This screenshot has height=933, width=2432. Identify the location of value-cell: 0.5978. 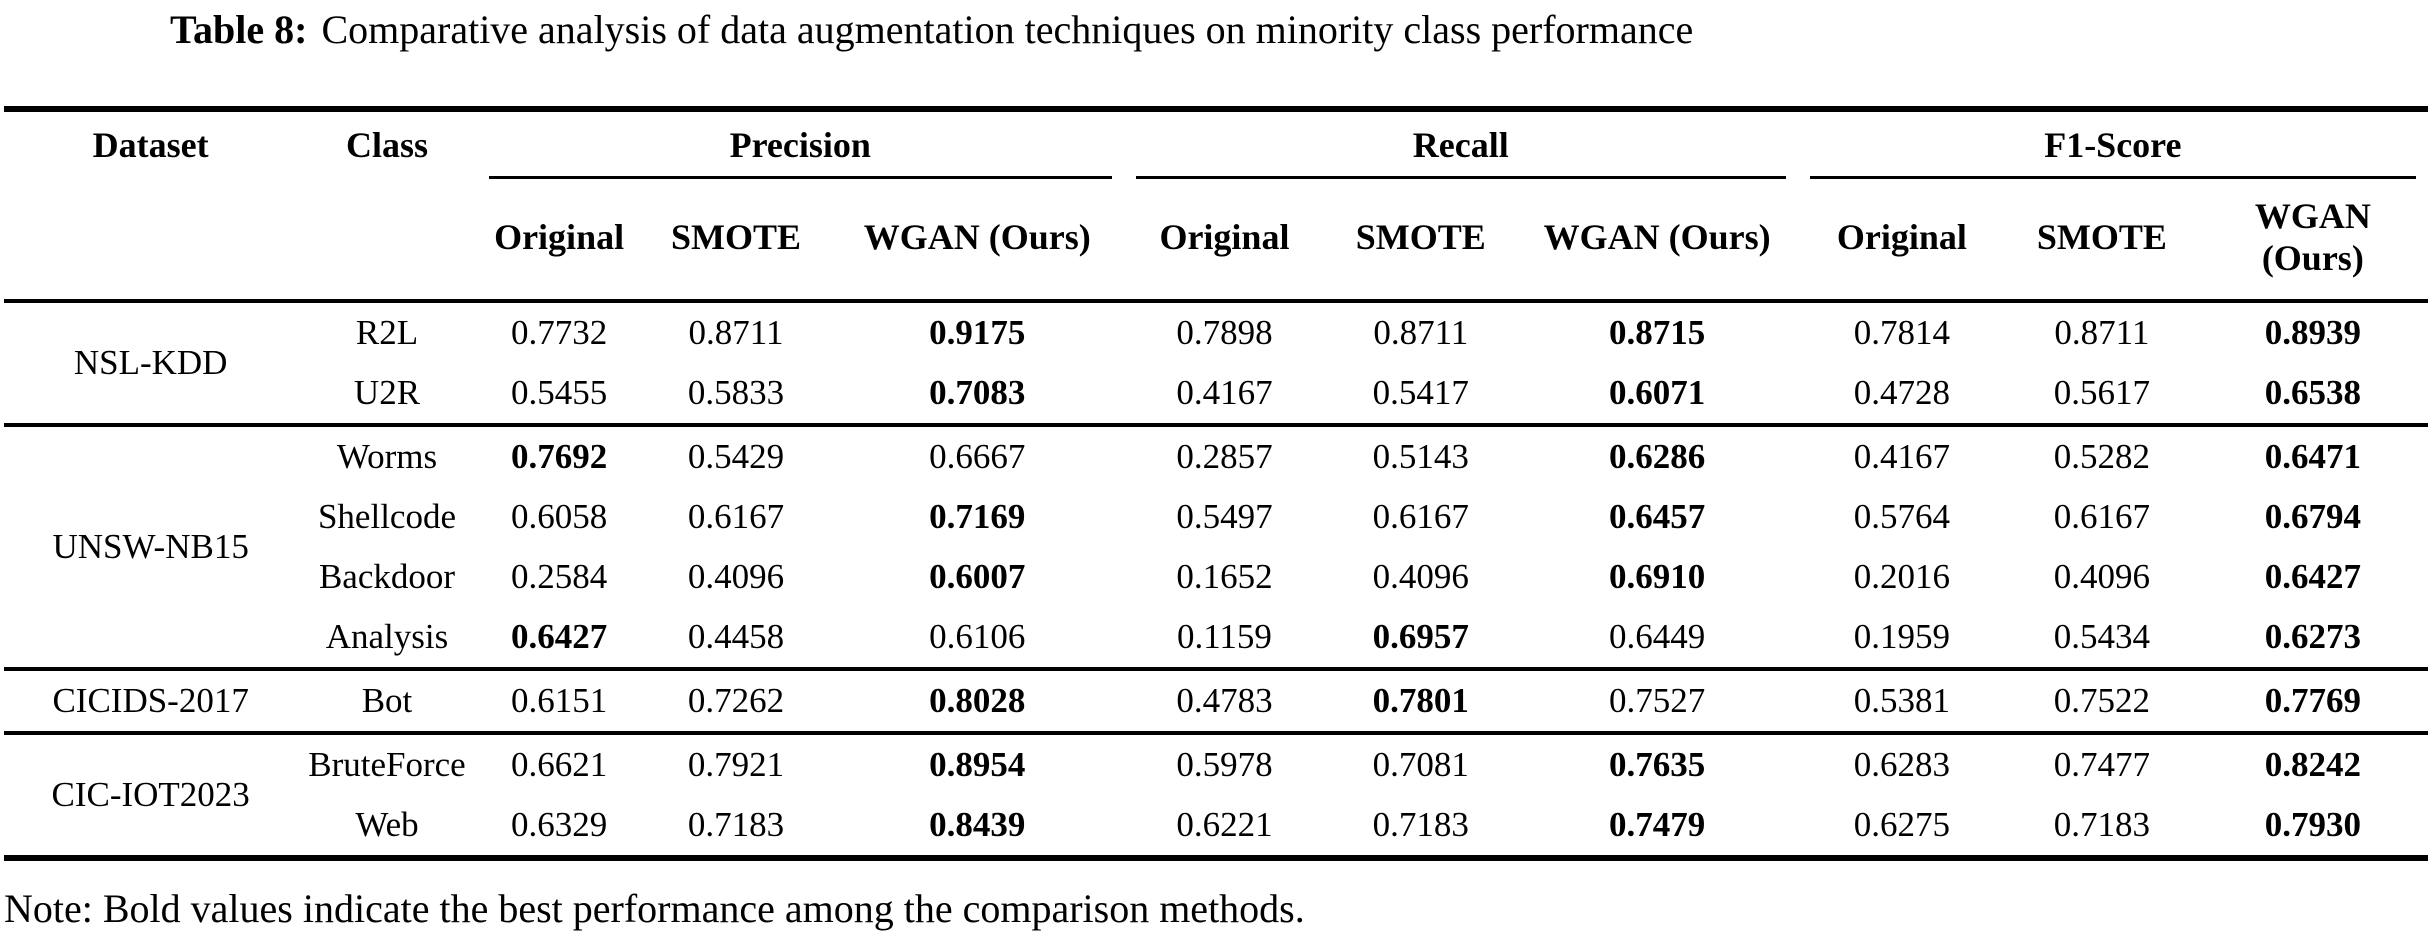
(1224, 764).